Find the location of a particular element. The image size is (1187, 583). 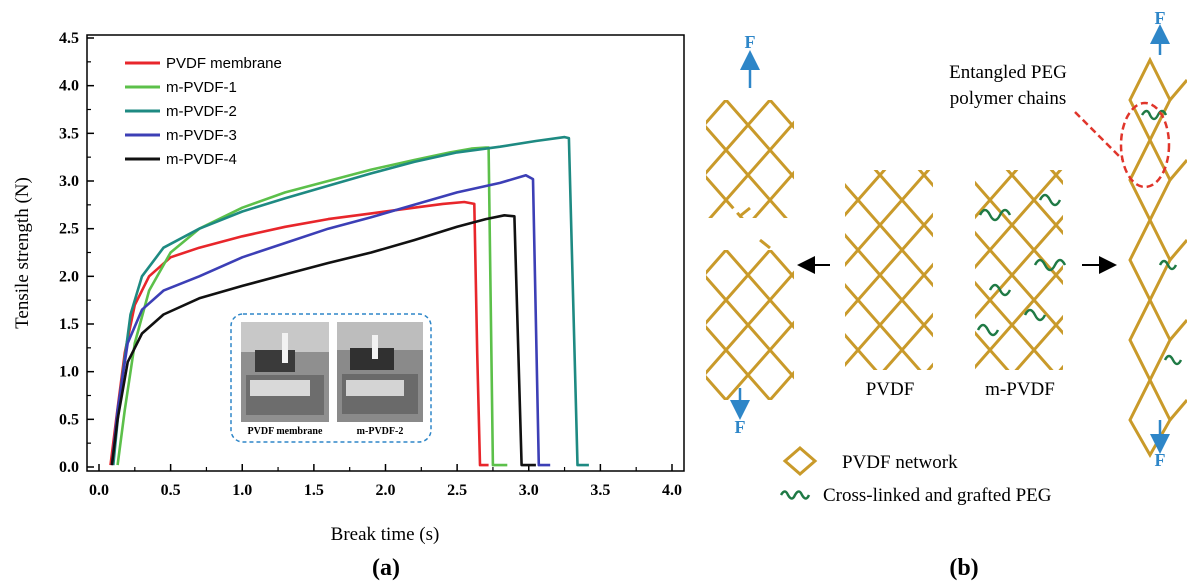

panel-label-a: (a) is located at coordinates (386, 568).